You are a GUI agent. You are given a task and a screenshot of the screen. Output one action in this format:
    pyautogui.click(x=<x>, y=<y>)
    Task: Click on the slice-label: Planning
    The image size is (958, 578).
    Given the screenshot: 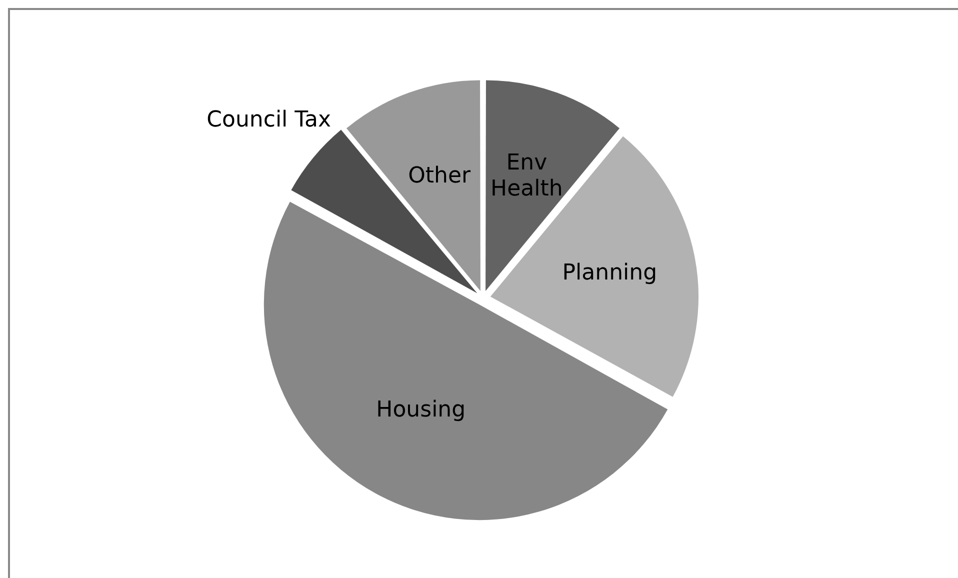 What is the action you would take?
    pyautogui.click(x=610, y=273)
    